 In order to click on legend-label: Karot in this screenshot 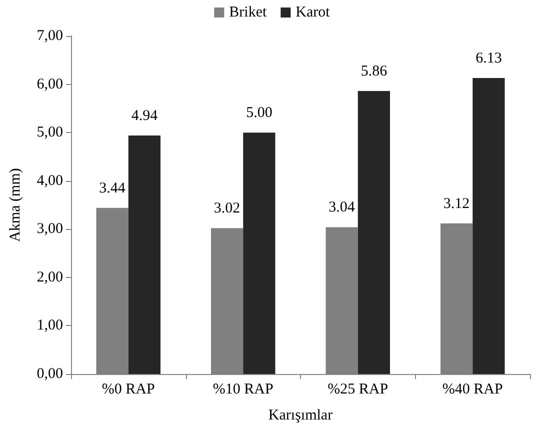, I will do `click(313, 12)`.